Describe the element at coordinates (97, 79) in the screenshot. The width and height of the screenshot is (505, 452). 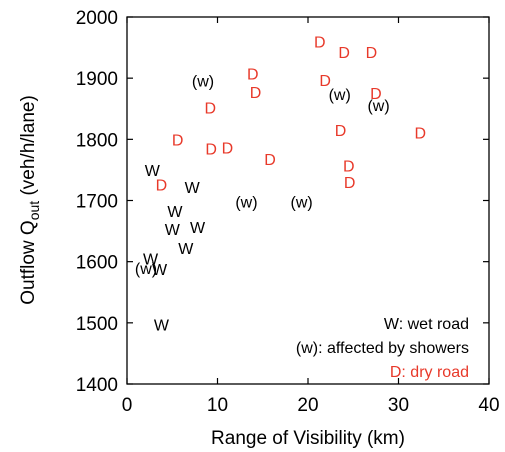
I see `y-tick-label: 1900` at that location.